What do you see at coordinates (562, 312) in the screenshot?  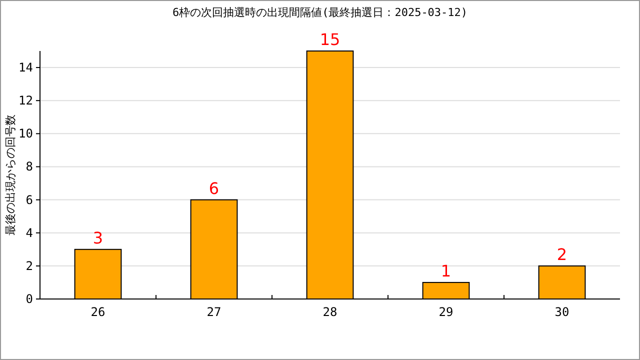 I see `x-tick-label: 30` at bounding box center [562, 312].